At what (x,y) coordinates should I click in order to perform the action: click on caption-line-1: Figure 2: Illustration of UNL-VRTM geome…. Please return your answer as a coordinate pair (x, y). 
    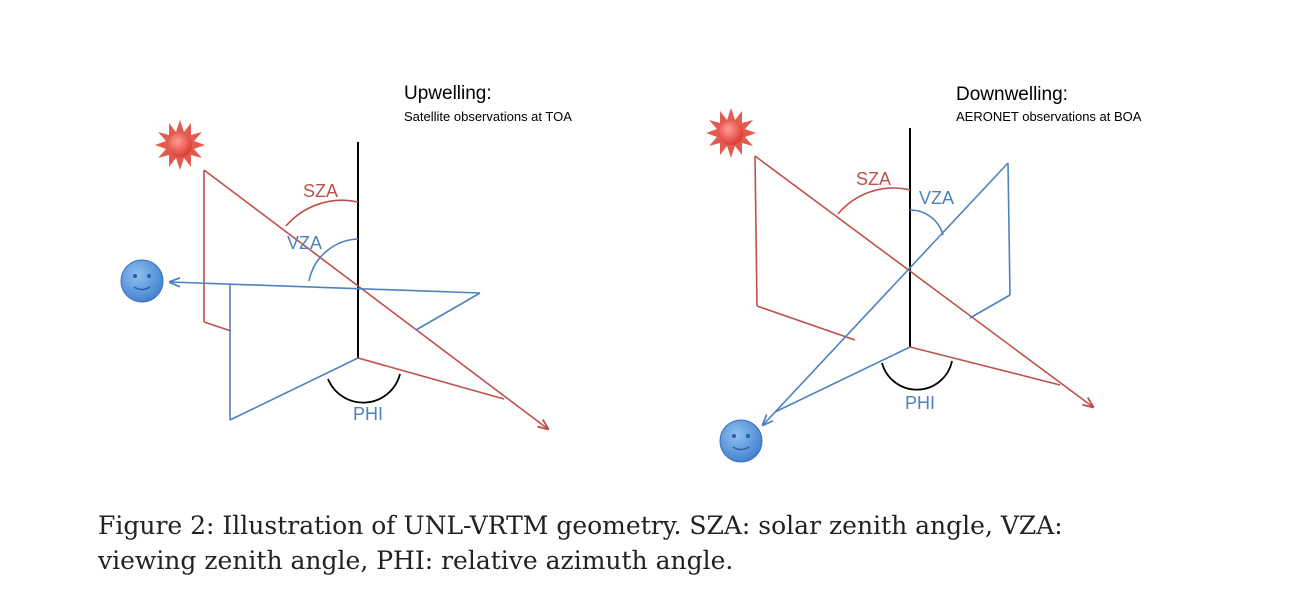
    Looking at the image, I should click on (580, 525).